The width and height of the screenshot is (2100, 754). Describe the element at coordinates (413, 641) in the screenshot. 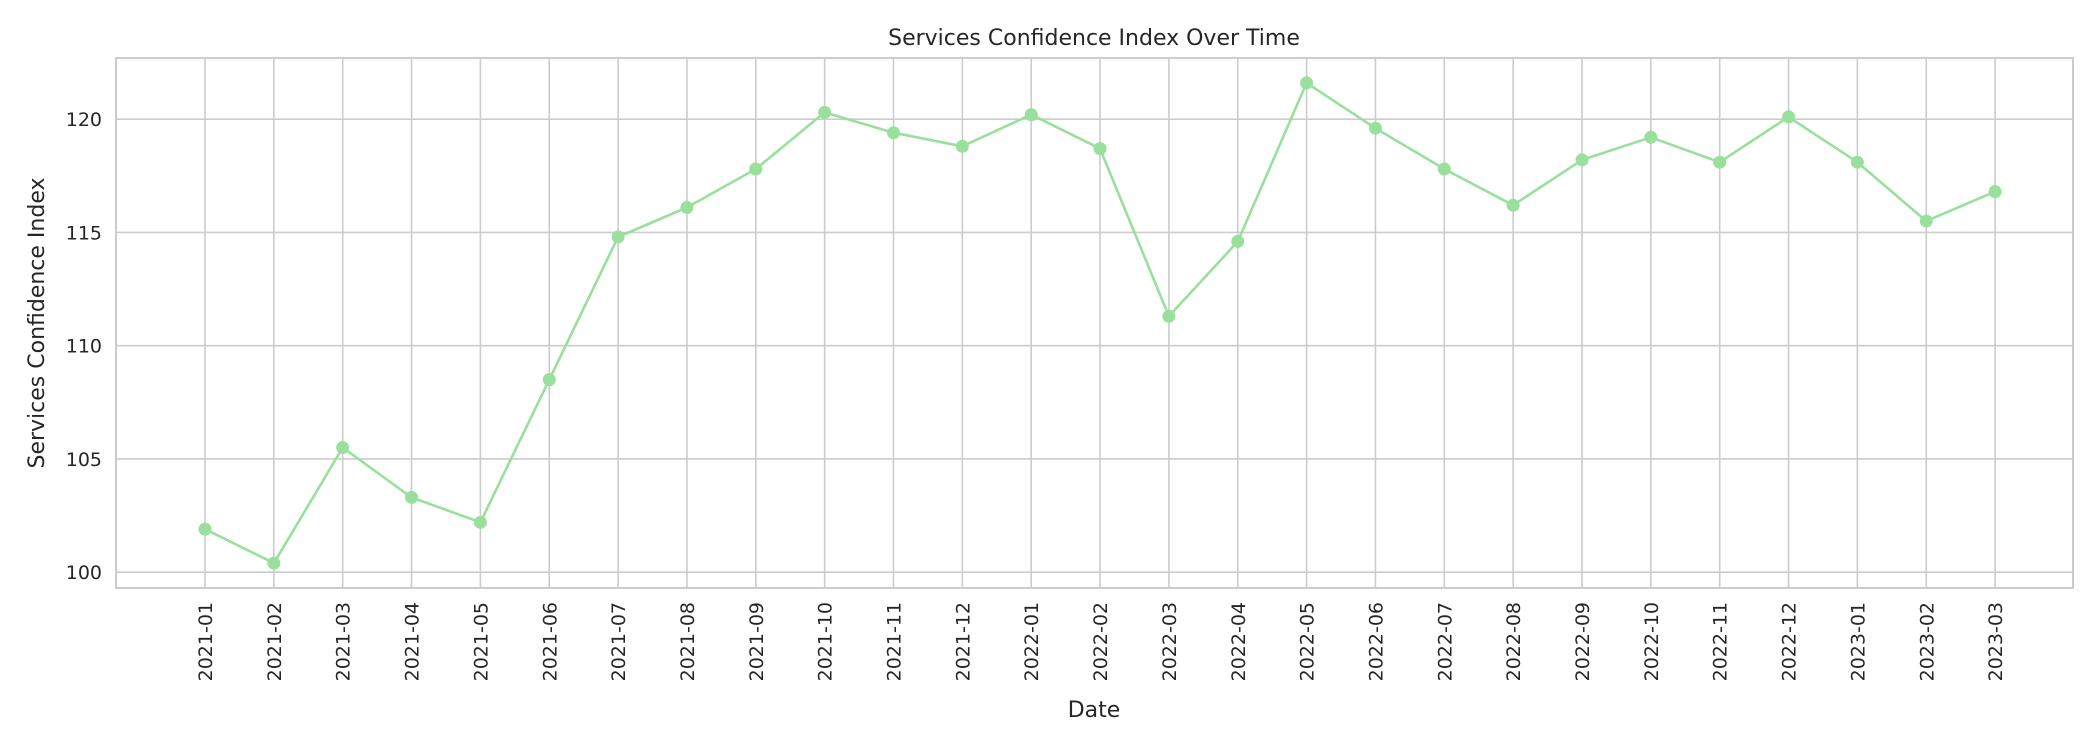

I see `x-tick-label: 2021-04` at that location.